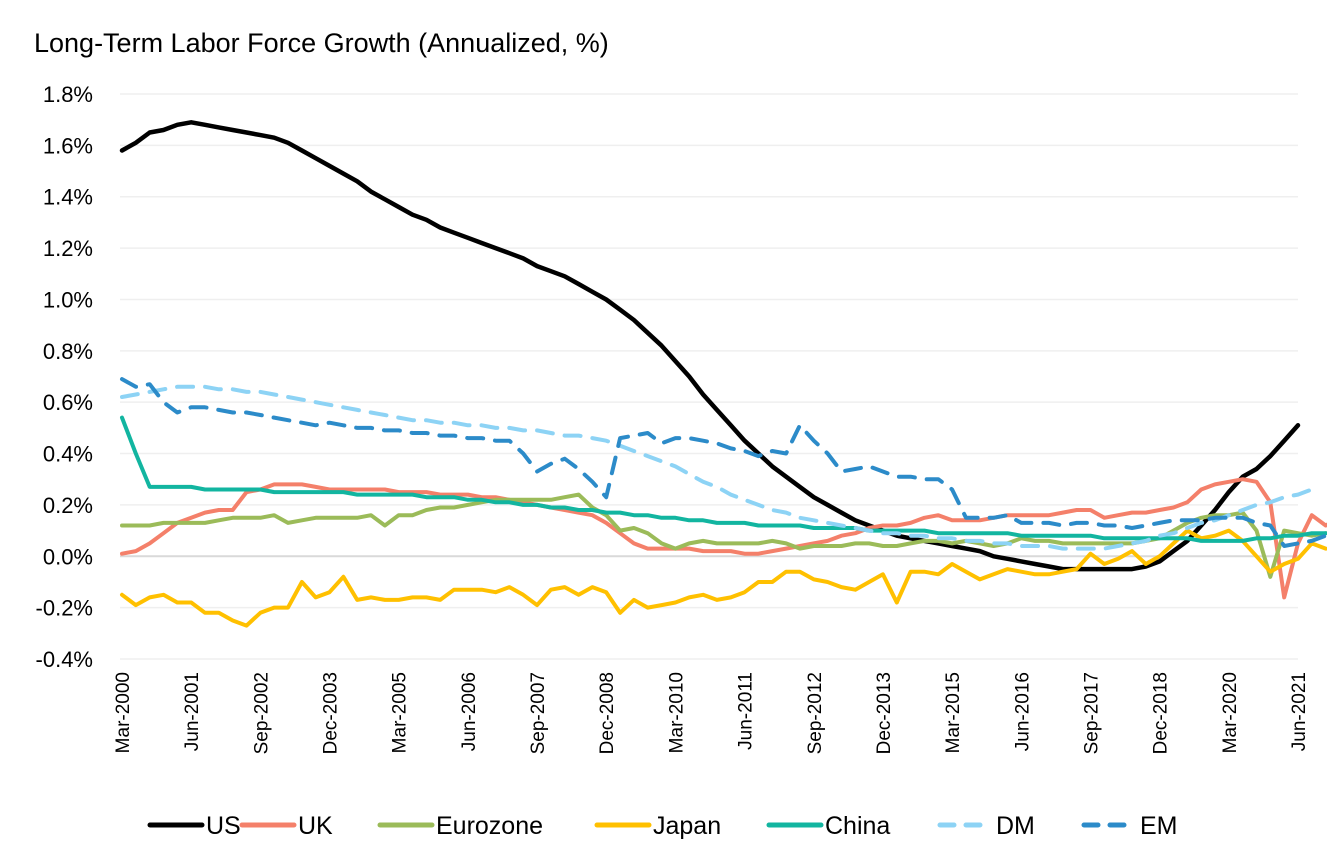 Image resolution: width=1327 pixels, height=862 pixels. I want to click on y-tick-label: -0.2%, so click(64, 608).